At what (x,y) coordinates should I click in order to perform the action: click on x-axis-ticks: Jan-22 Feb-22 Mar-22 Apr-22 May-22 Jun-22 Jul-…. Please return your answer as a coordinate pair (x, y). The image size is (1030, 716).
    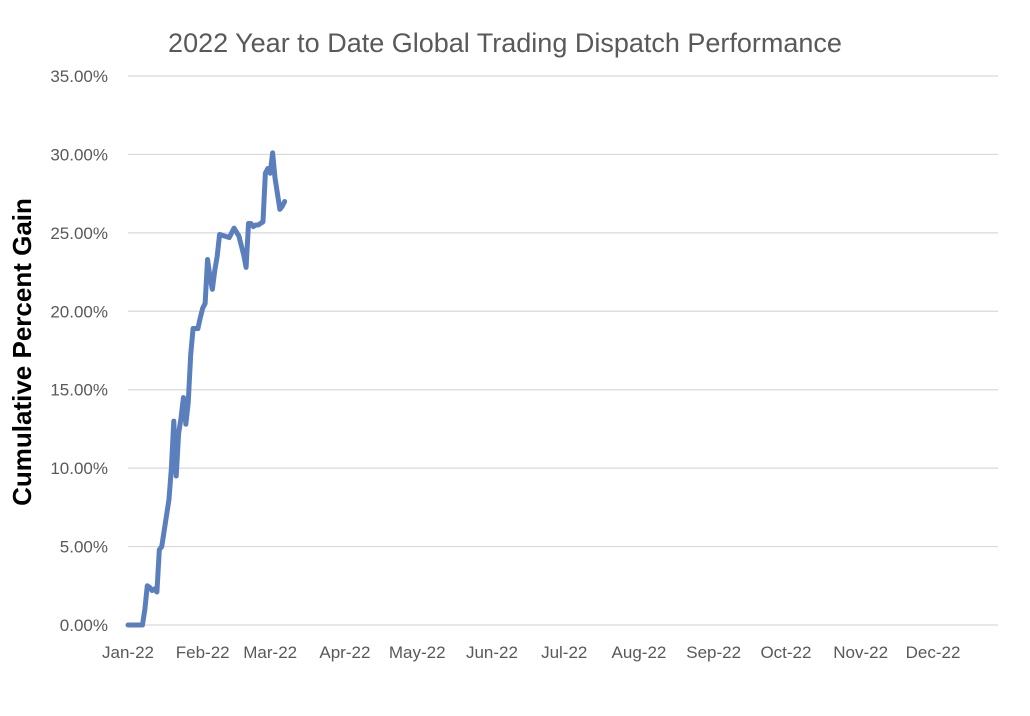
    Looking at the image, I should click on (531, 652).